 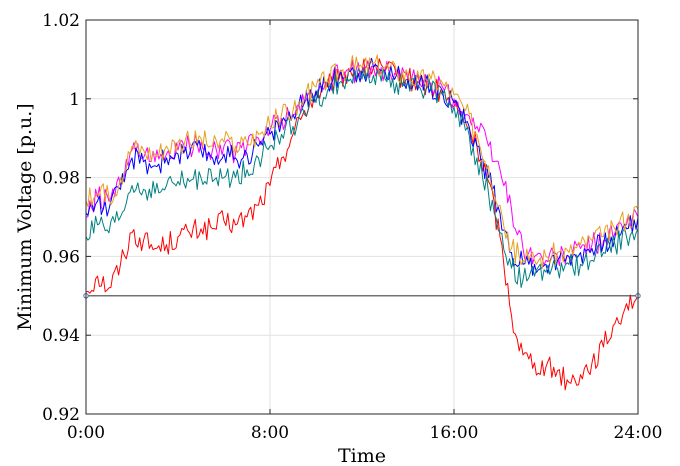 I want to click on x-tick-label: 0:00, so click(x=86, y=433).